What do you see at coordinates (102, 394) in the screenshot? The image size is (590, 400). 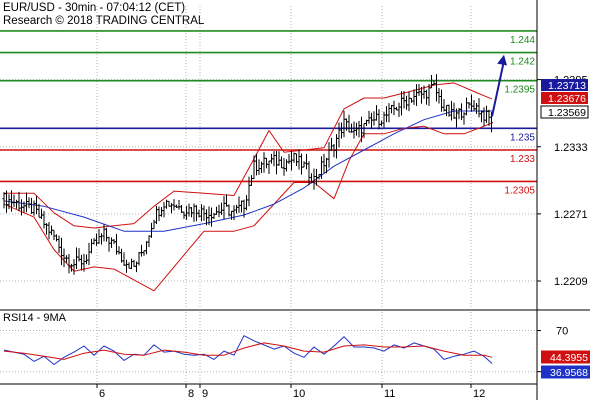 I see `time-tick-label: 6` at bounding box center [102, 394].